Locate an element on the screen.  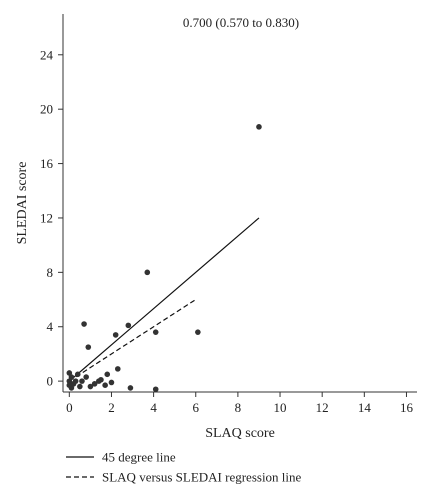
x-axis-label: SLAQ score is located at coordinates (240, 433).